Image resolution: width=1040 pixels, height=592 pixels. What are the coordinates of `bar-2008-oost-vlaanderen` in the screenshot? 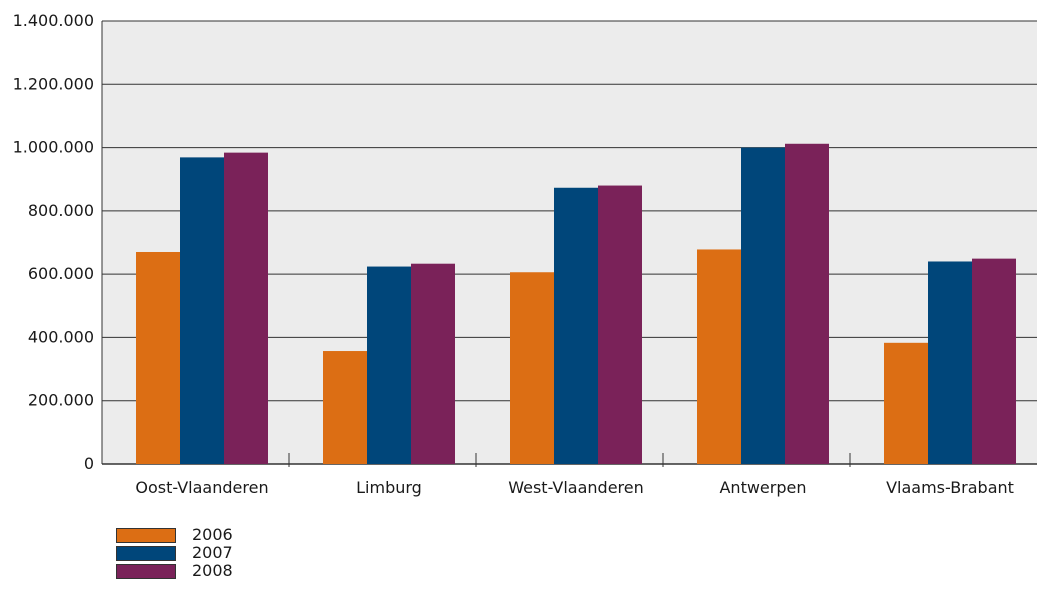 It's located at (246, 308).